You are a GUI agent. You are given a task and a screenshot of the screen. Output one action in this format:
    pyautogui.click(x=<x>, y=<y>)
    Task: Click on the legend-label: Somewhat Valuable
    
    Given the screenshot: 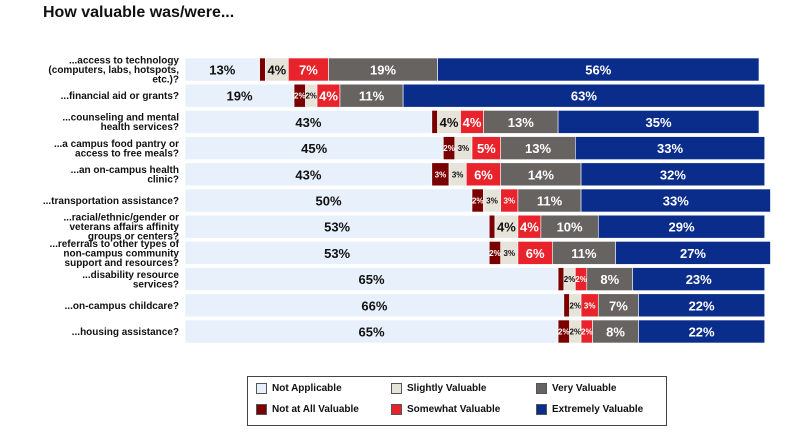 What is the action you would take?
    pyautogui.click(x=454, y=409)
    